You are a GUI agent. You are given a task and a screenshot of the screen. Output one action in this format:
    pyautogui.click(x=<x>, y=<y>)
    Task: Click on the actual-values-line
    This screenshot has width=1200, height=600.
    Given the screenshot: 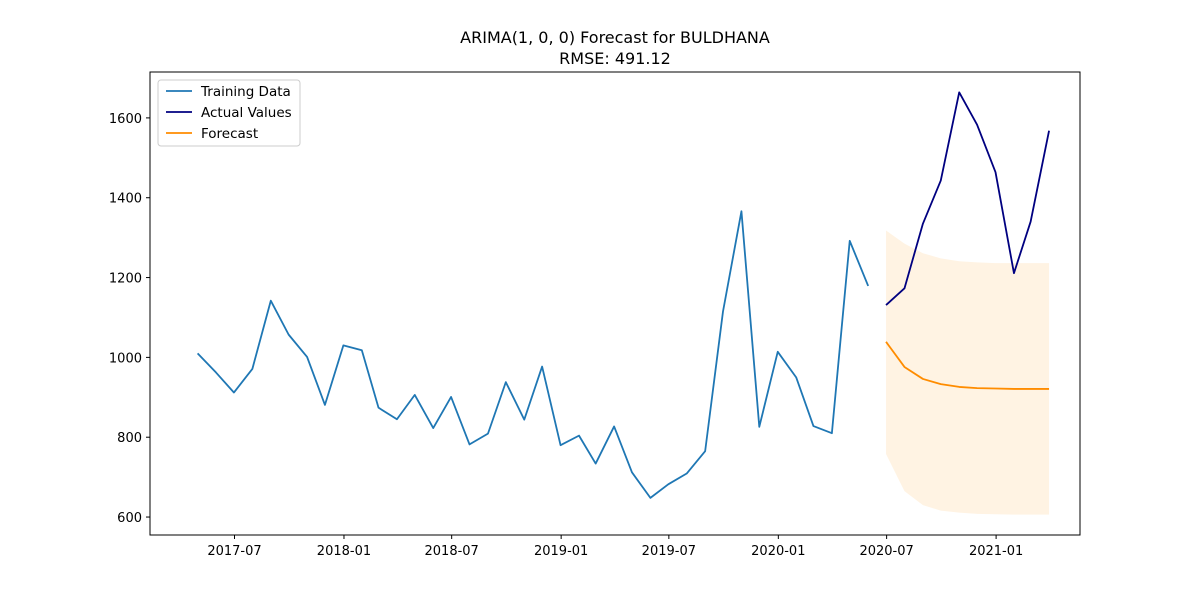 What is the action you would take?
    pyautogui.click(x=967, y=198)
    